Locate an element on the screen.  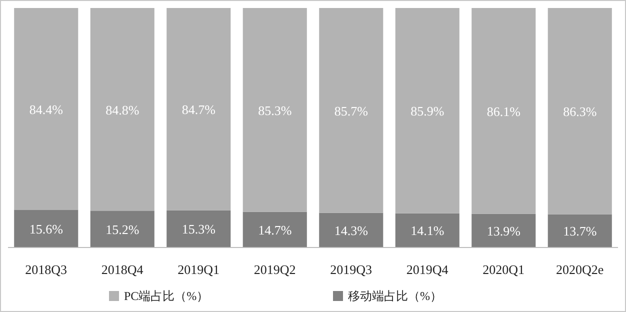
data-label: 15.2% is located at coordinates (123, 229).